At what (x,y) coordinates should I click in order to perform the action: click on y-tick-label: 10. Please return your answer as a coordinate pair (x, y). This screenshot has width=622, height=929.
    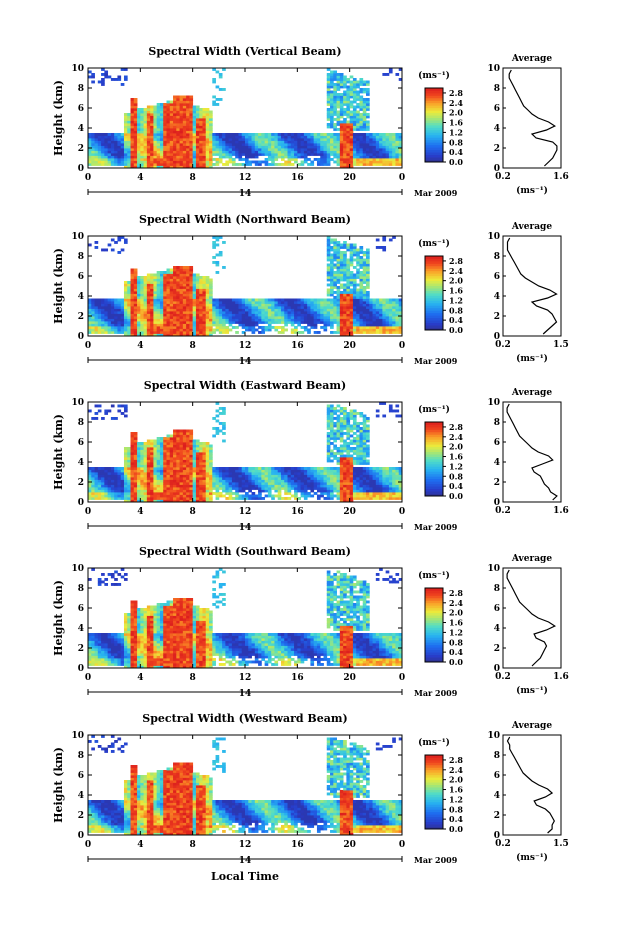
    Looking at the image, I should click on (77, 237).